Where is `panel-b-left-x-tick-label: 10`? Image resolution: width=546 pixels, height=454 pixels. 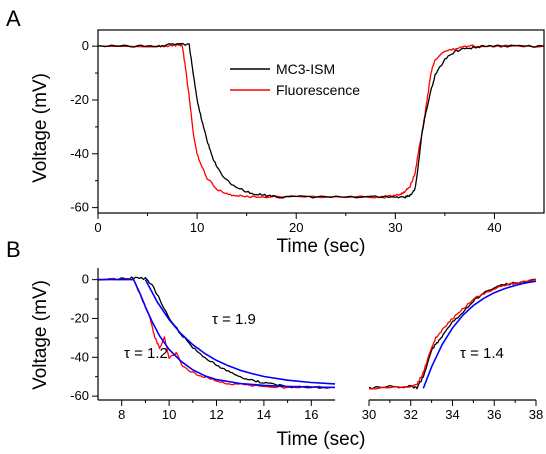
panel-b-left-x-tick-label: 10 is located at coordinates (169, 414).